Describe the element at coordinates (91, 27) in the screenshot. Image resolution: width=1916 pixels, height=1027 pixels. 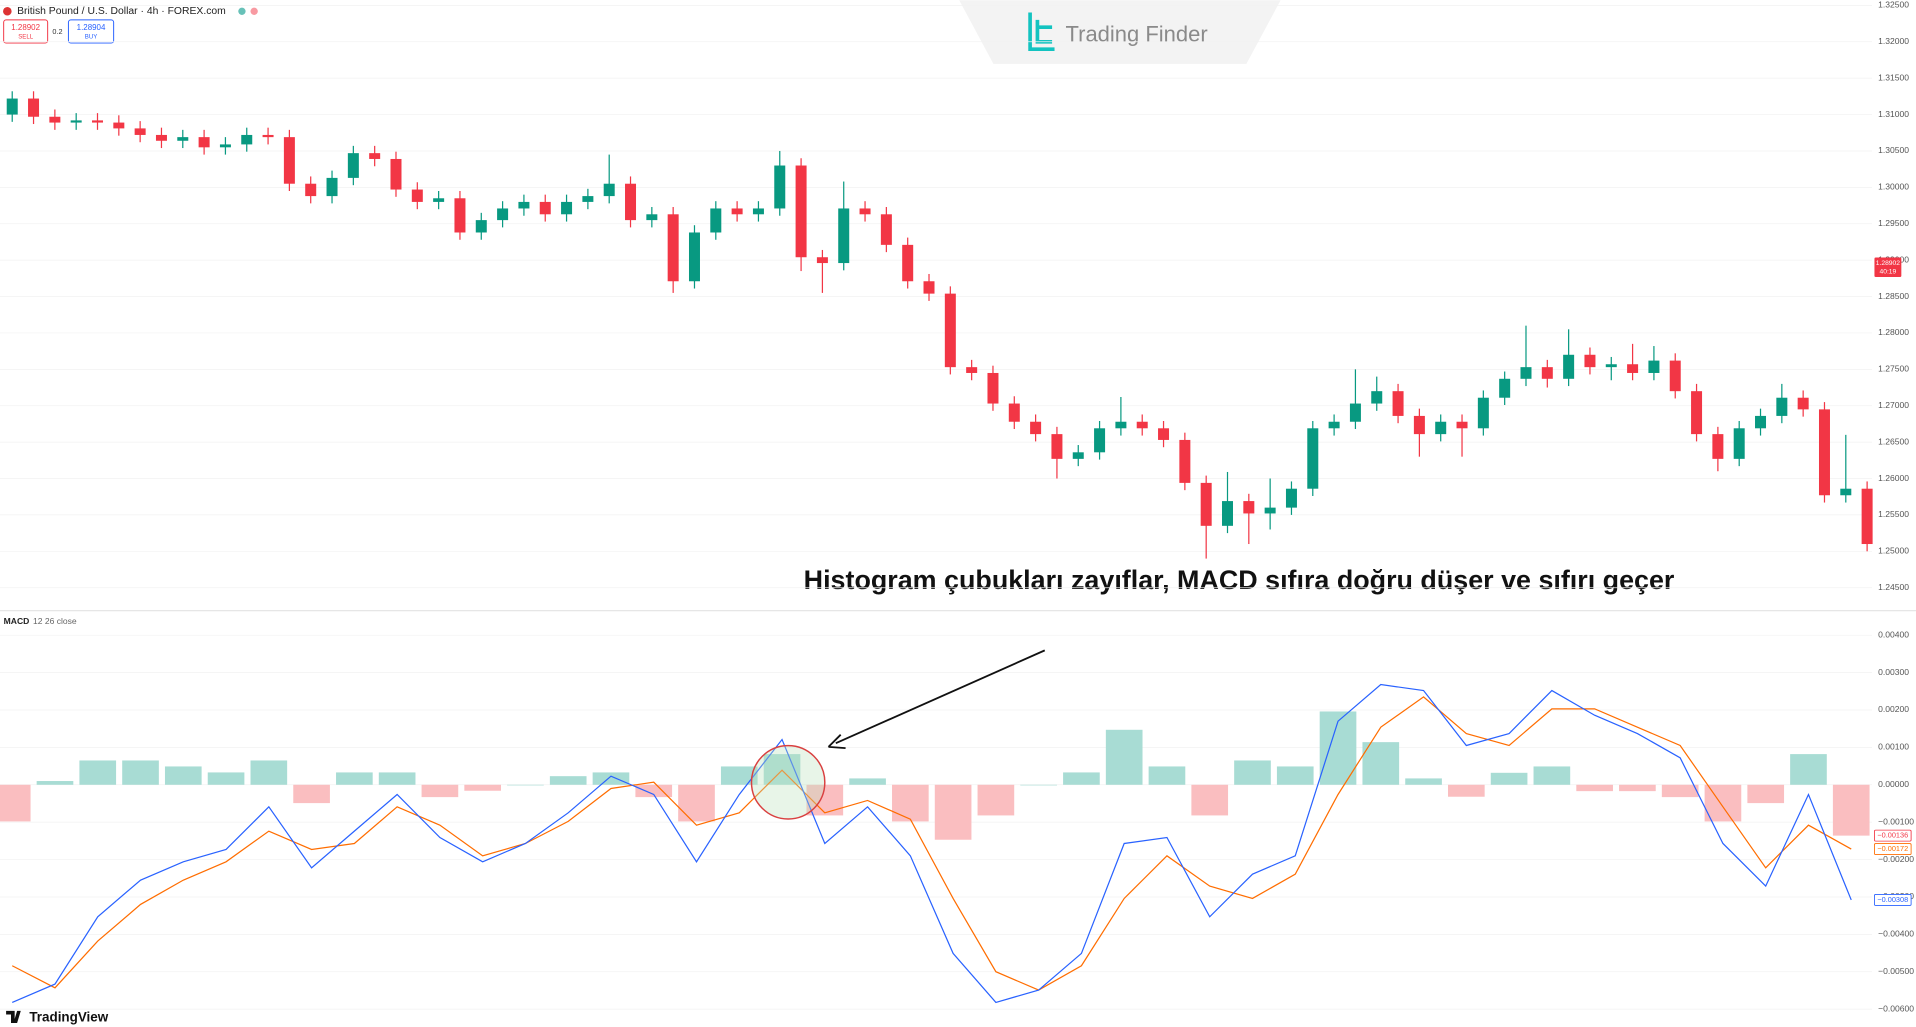
I see `buy-price: 1.28904` at that location.